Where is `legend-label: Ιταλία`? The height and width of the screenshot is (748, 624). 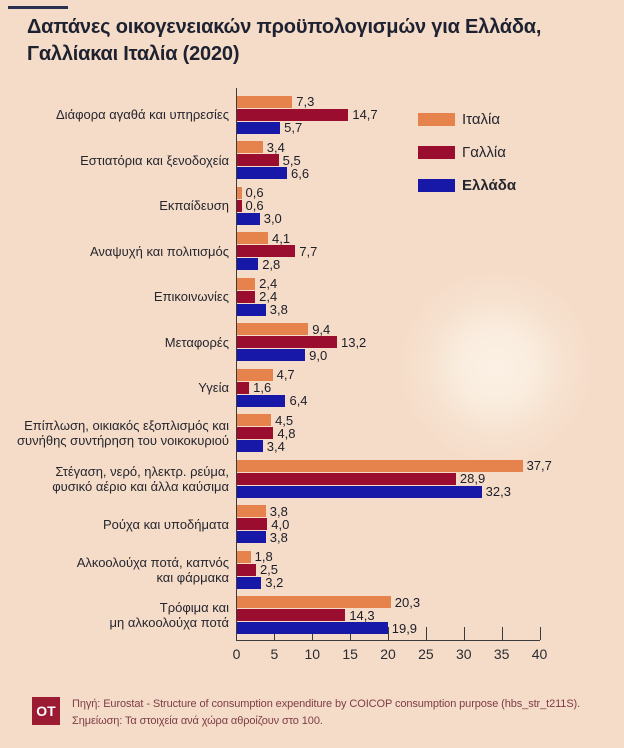
legend-label: Ιταλία is located at coordinates (481, 119).